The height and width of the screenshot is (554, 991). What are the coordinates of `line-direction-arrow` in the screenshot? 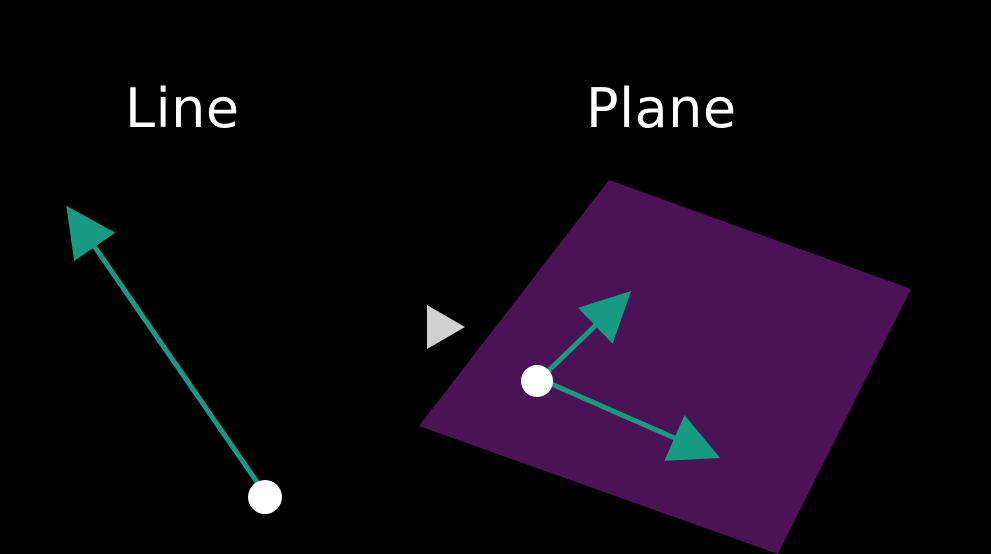 It's located at (163, 345).